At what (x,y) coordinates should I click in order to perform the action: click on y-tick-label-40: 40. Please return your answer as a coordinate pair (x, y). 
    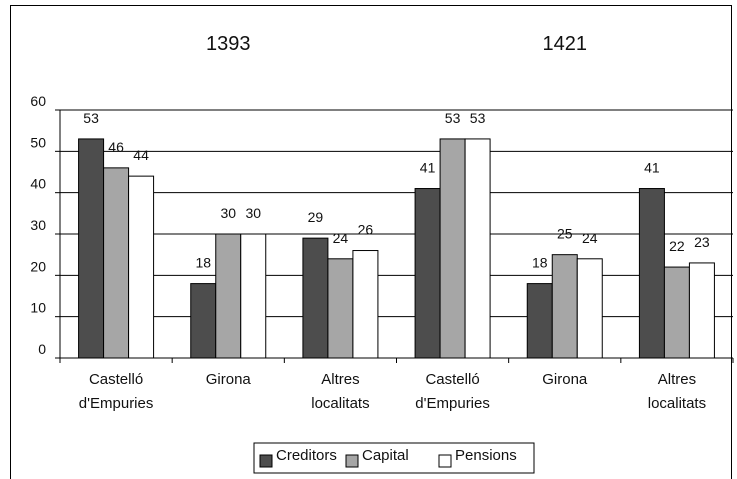
    Looking at the image, I should click on (38, 184).